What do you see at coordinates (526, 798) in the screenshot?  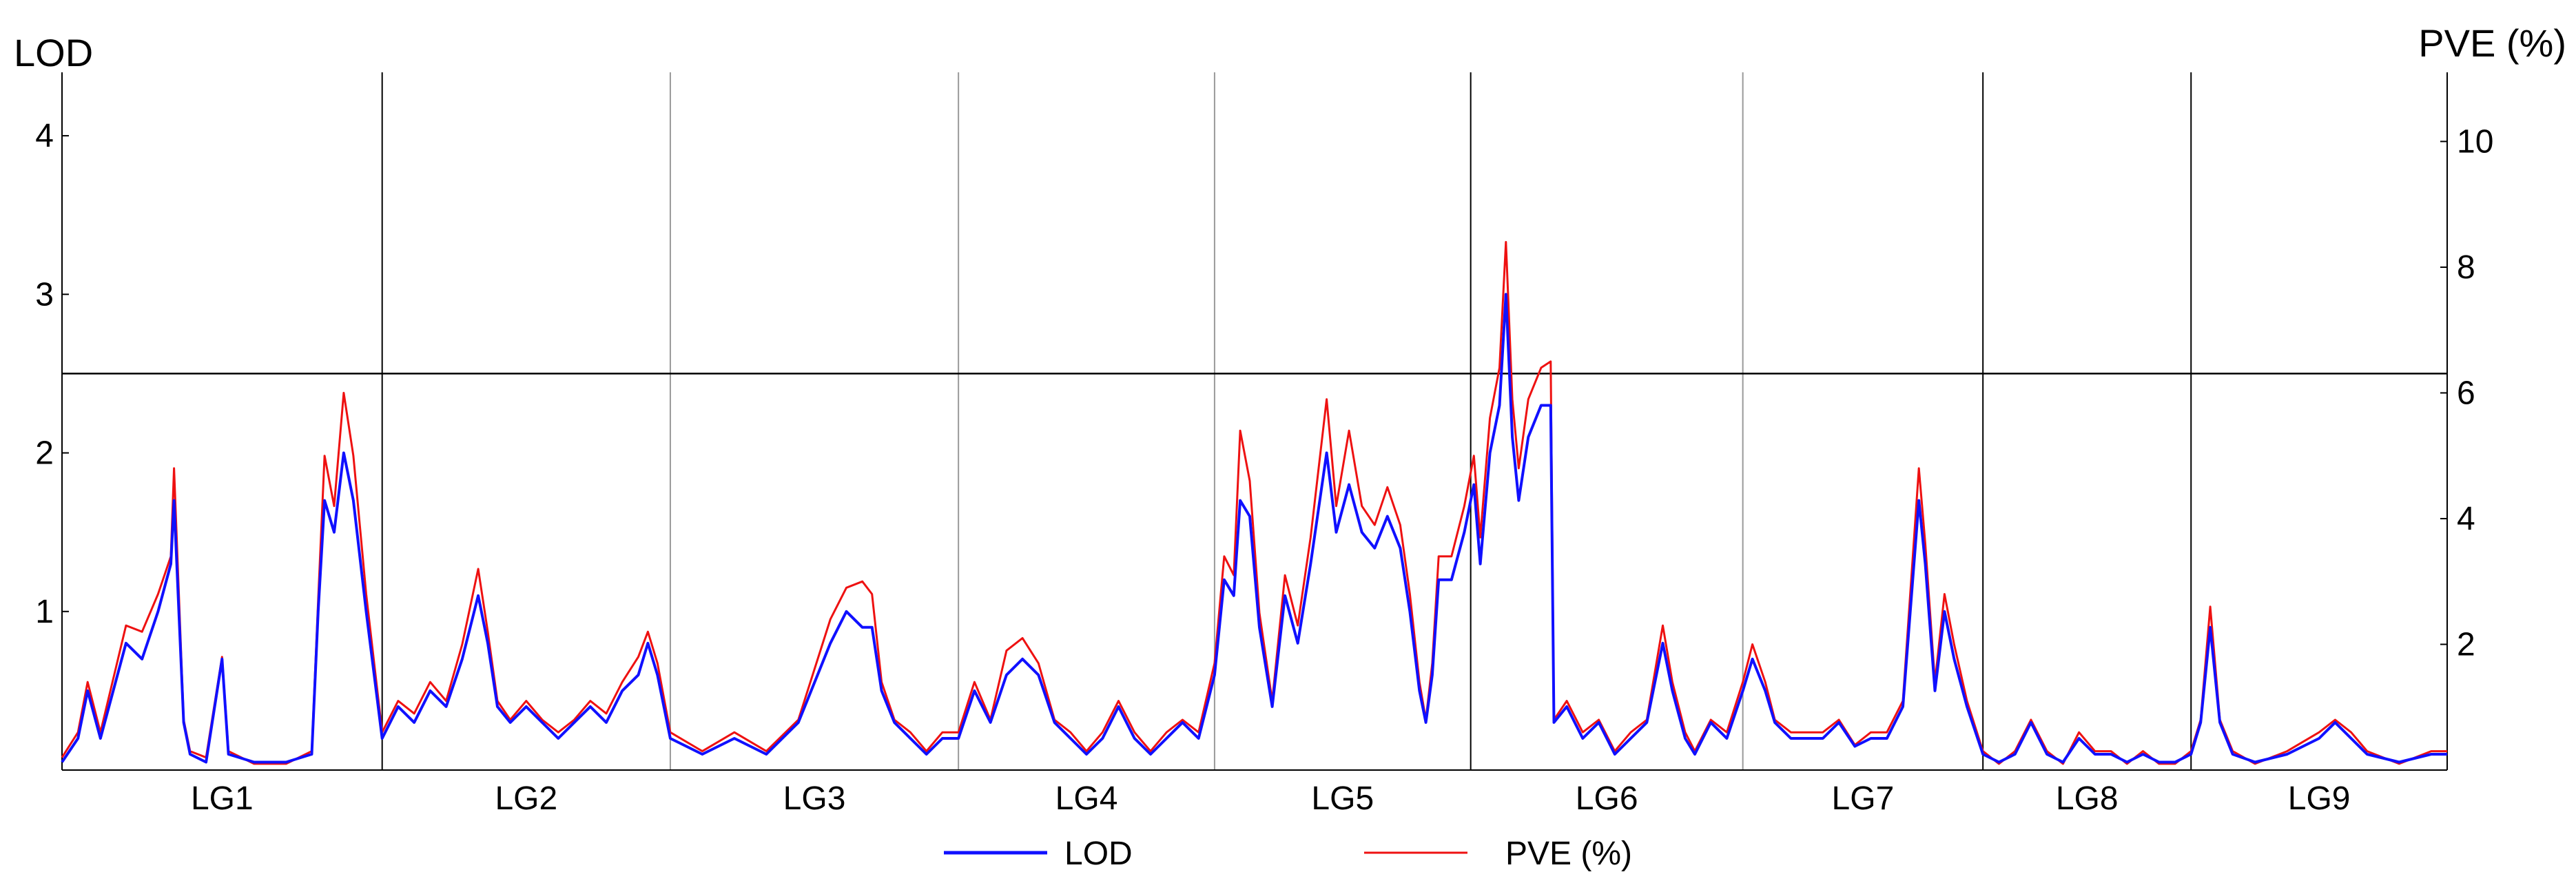 I see `lg-label: LG2` at bounding box center [526, 798].